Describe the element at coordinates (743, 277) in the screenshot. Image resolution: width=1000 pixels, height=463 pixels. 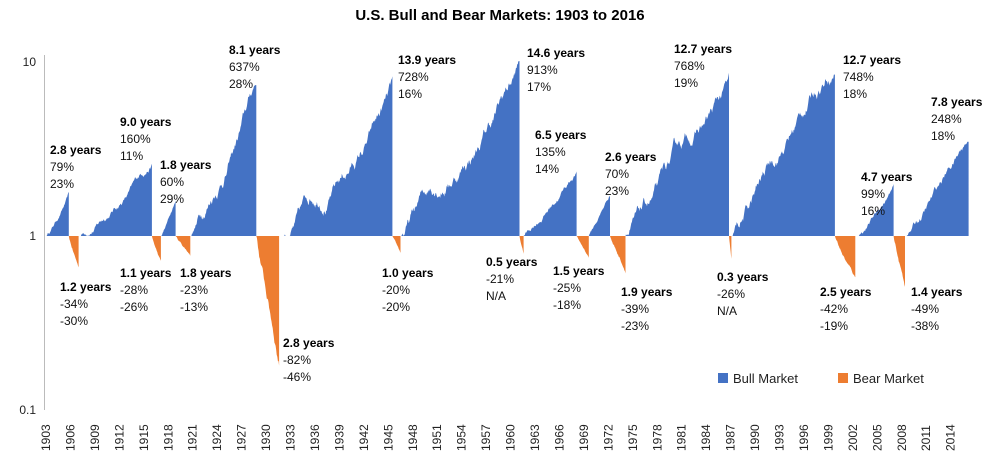
I see `duration-label: 0.3 years` at that location.